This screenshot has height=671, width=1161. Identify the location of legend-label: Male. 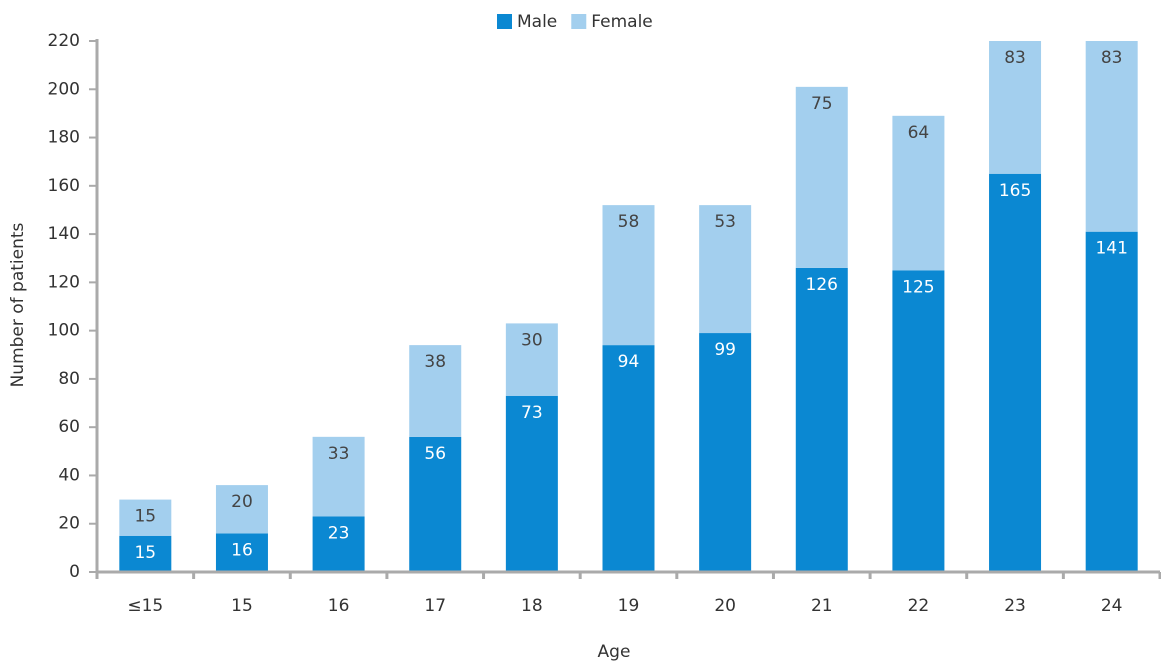
(537, 22).